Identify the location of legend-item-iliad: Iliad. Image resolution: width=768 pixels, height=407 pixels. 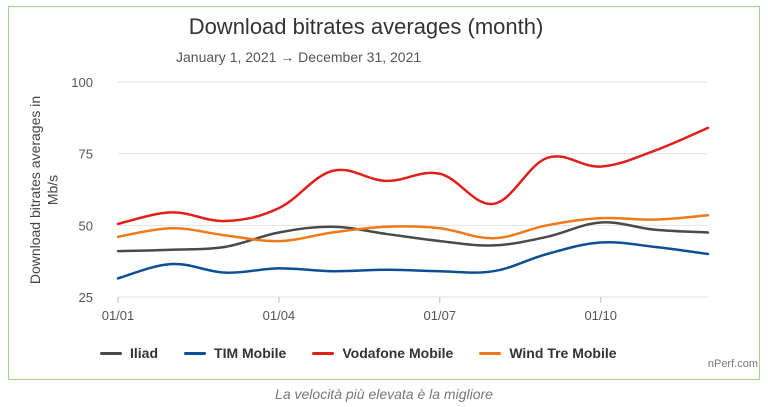
(129, 353).